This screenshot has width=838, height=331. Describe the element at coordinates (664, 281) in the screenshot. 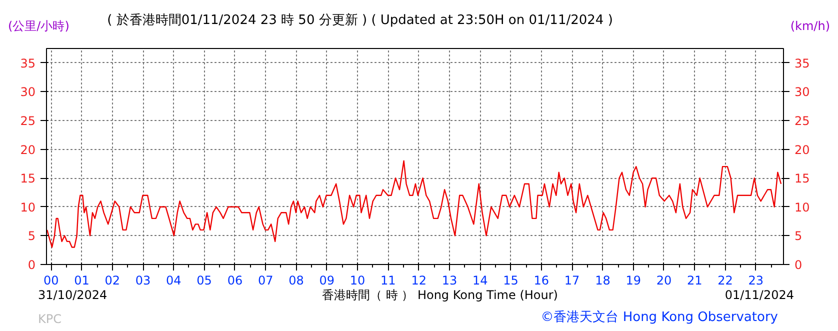

I see `x-tick-label: 20` at that location.